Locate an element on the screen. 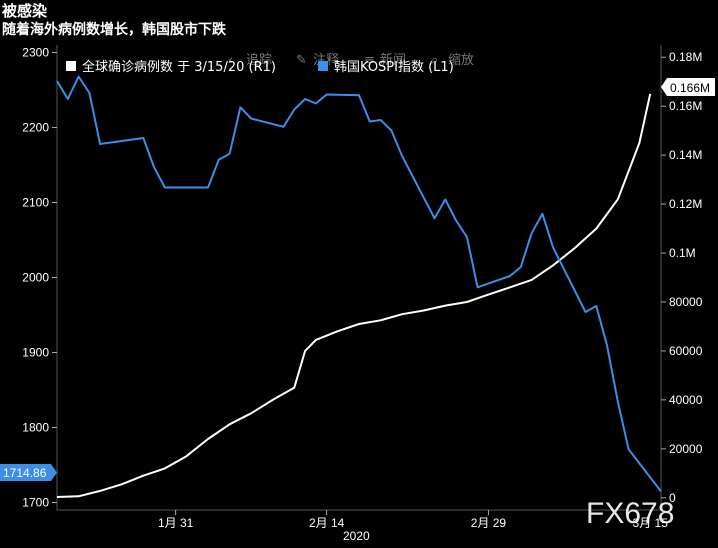  chart-subtitle: 随着海外病例数增长，韩国股市下跌 is located at coordinates (114, 30).